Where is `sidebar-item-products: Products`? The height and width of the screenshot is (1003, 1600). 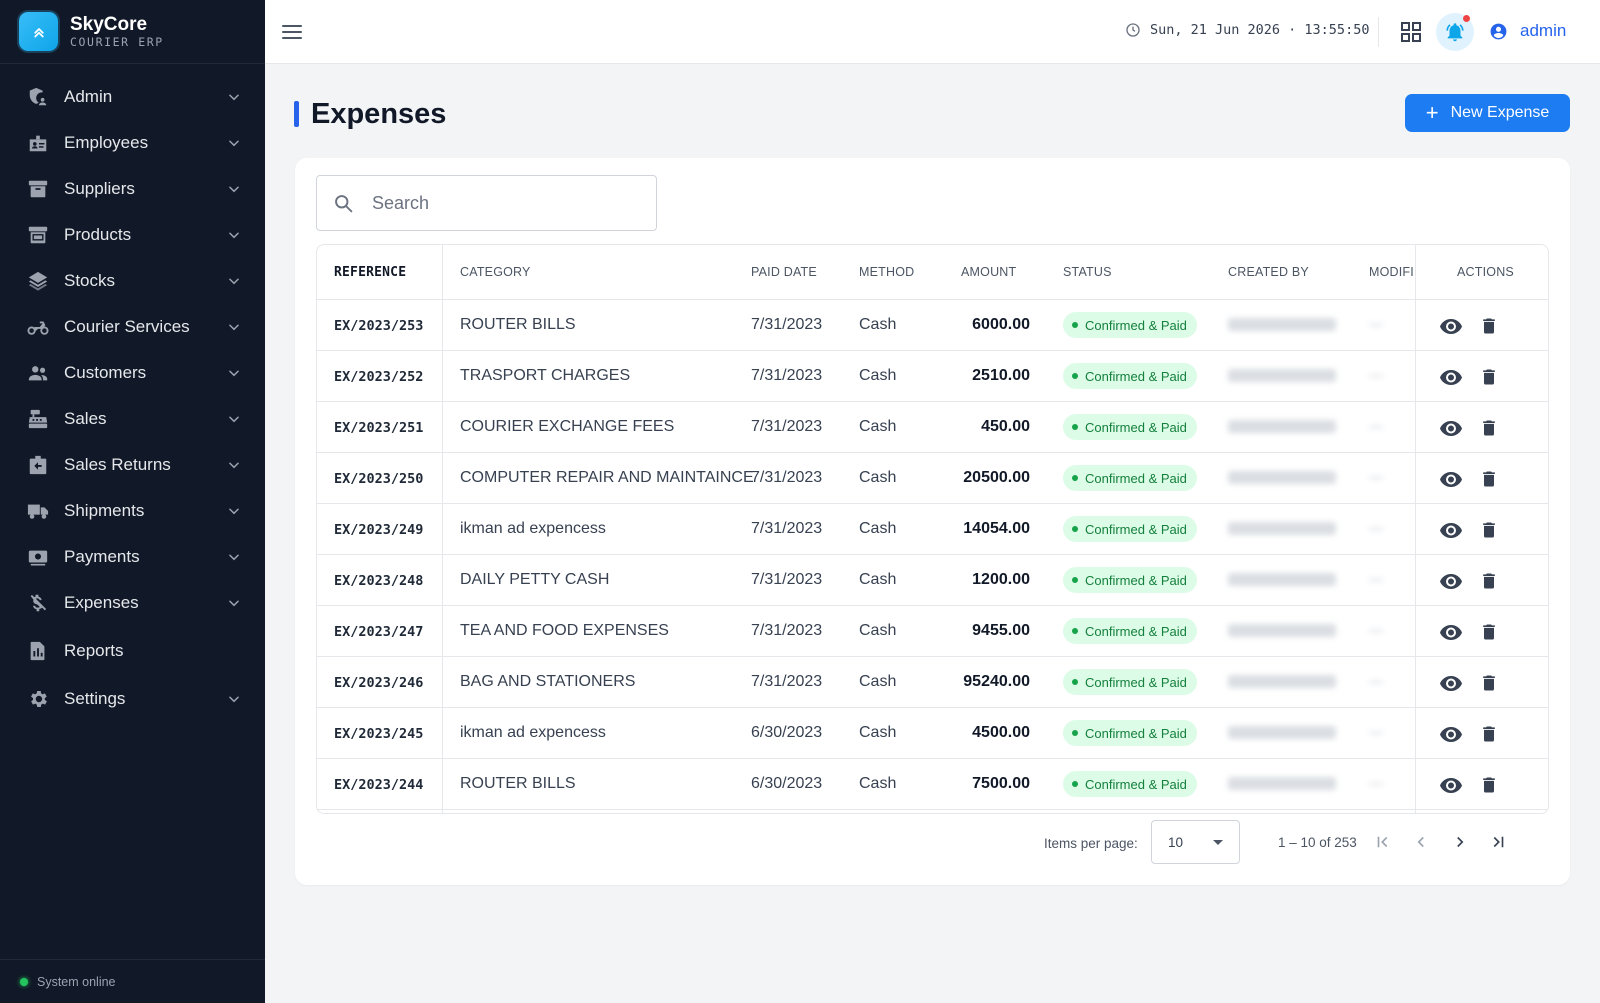 sidebar-item-products: Products is located at coordinates (132, 235).